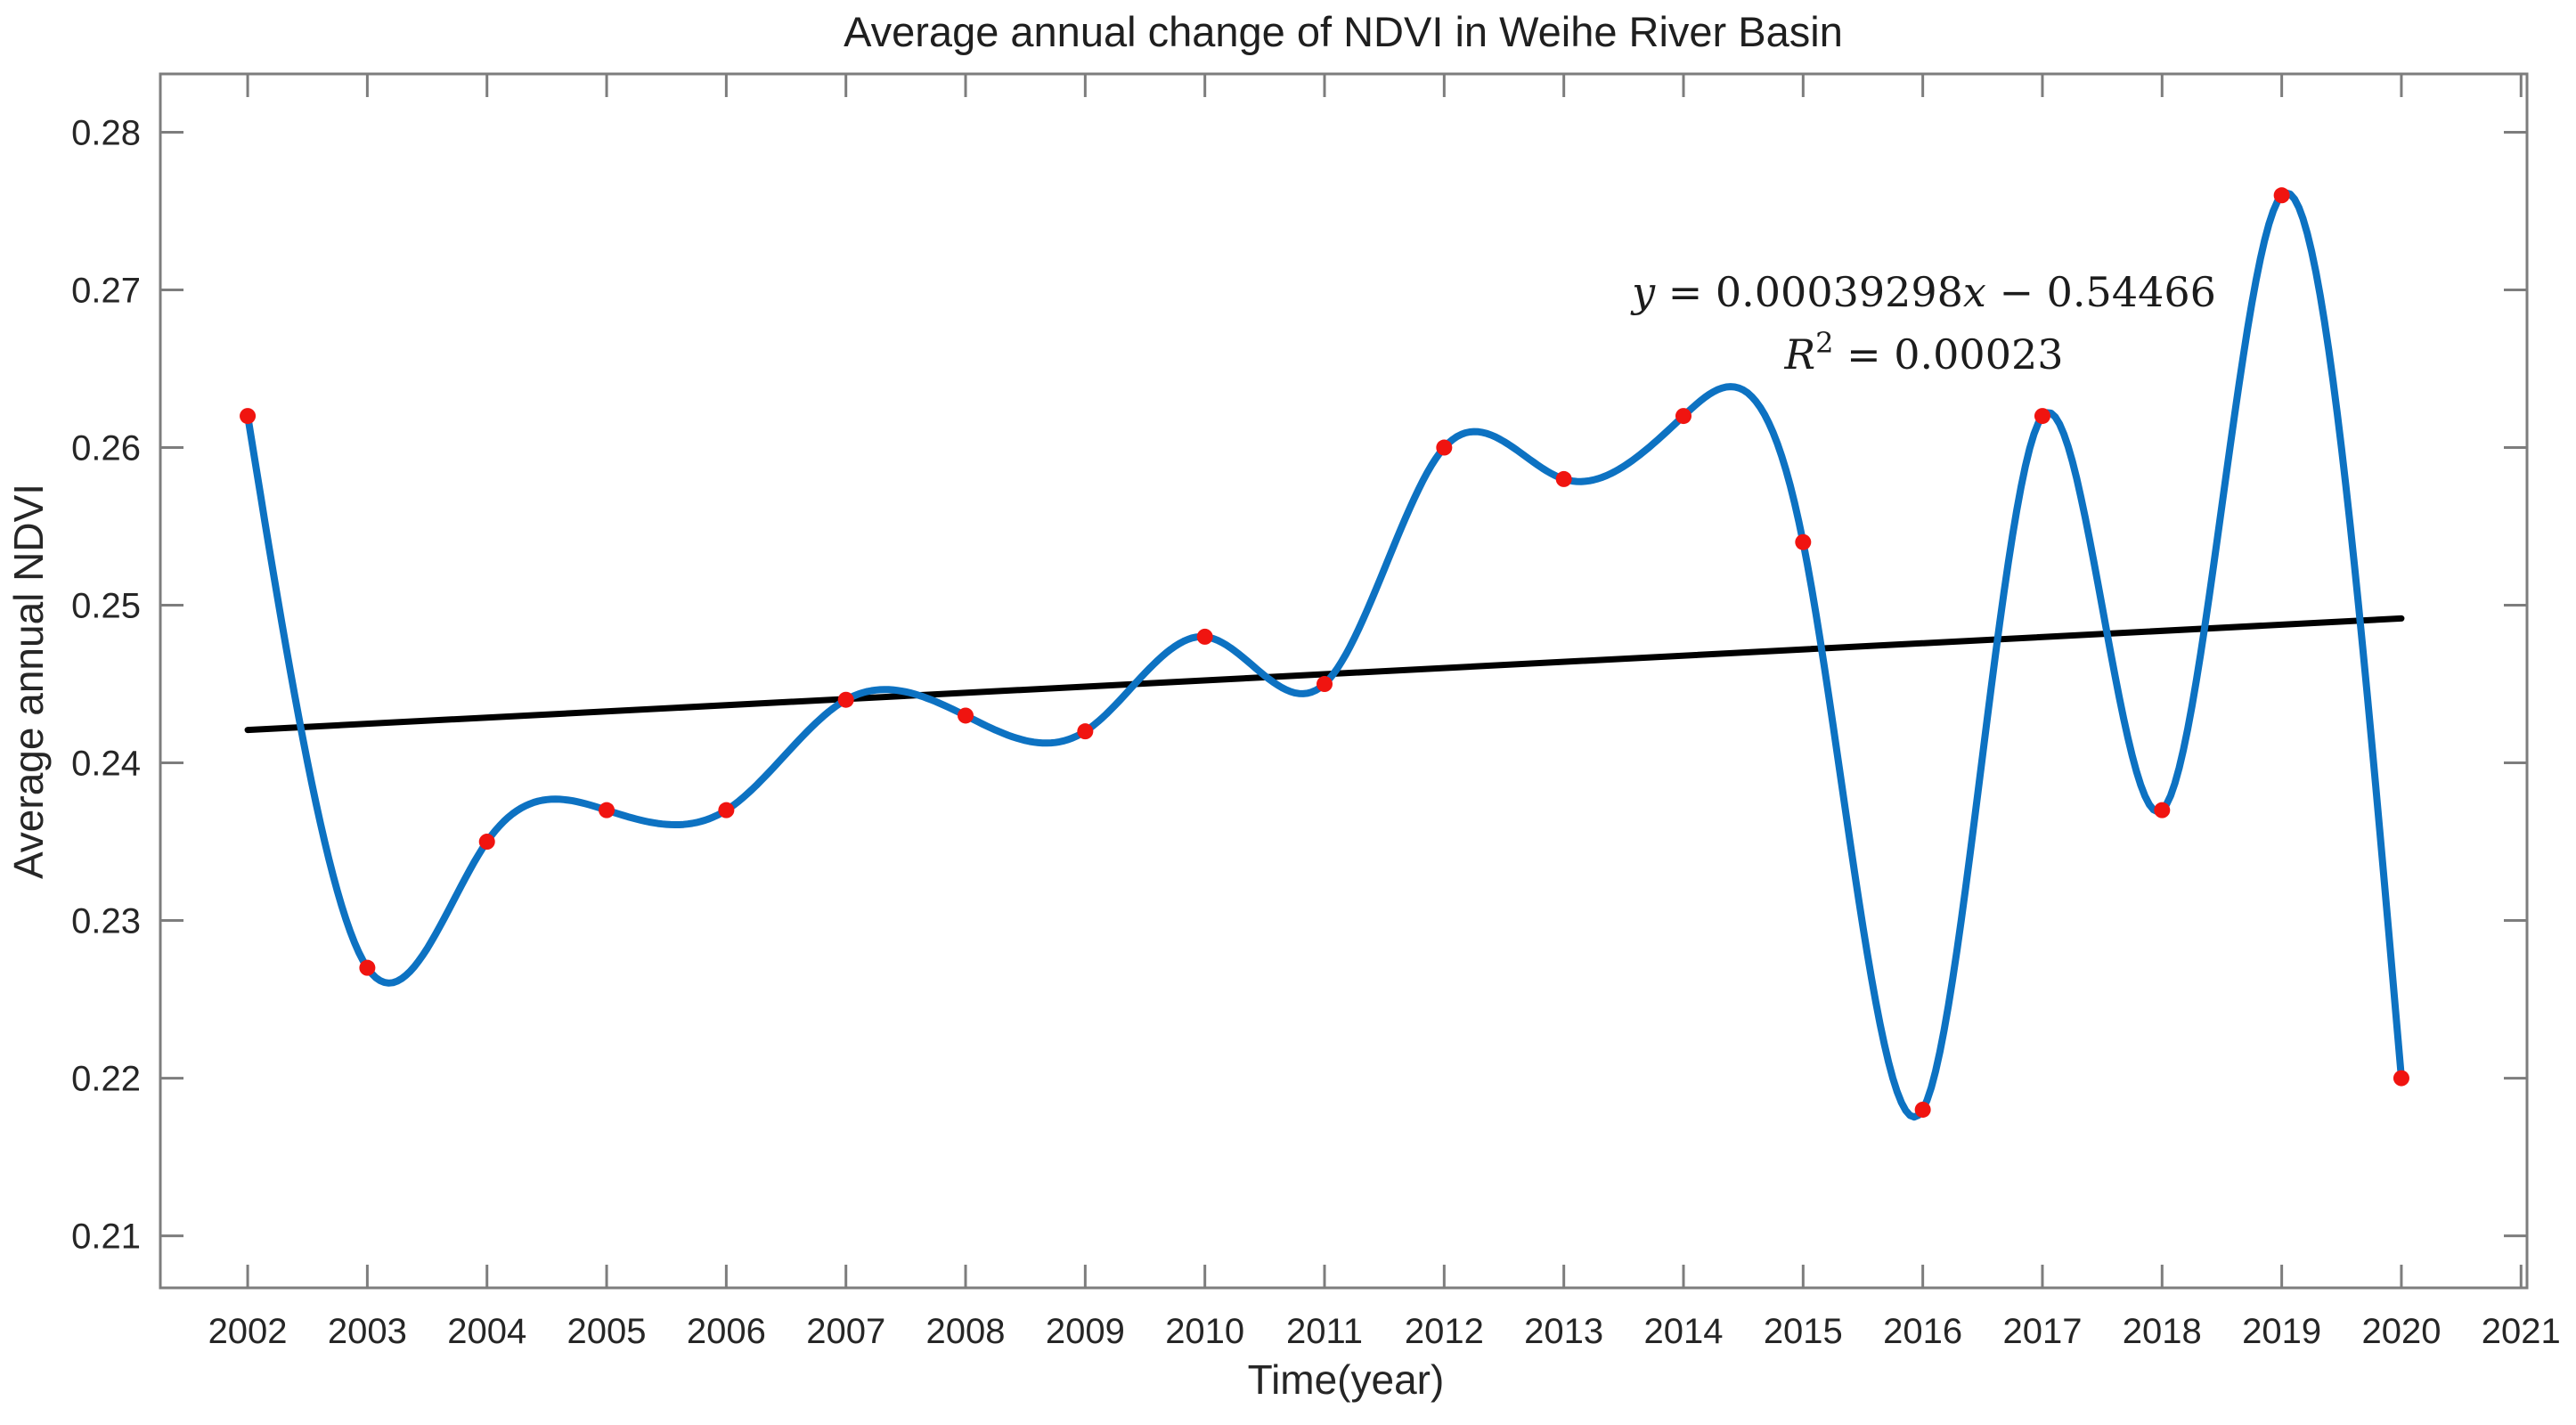 The height and width of the screenshot is (1425, 2576). Describe the element at coordinates (487, 1331) in the screenshot. I see `x-tick-label: 2004` at that location.